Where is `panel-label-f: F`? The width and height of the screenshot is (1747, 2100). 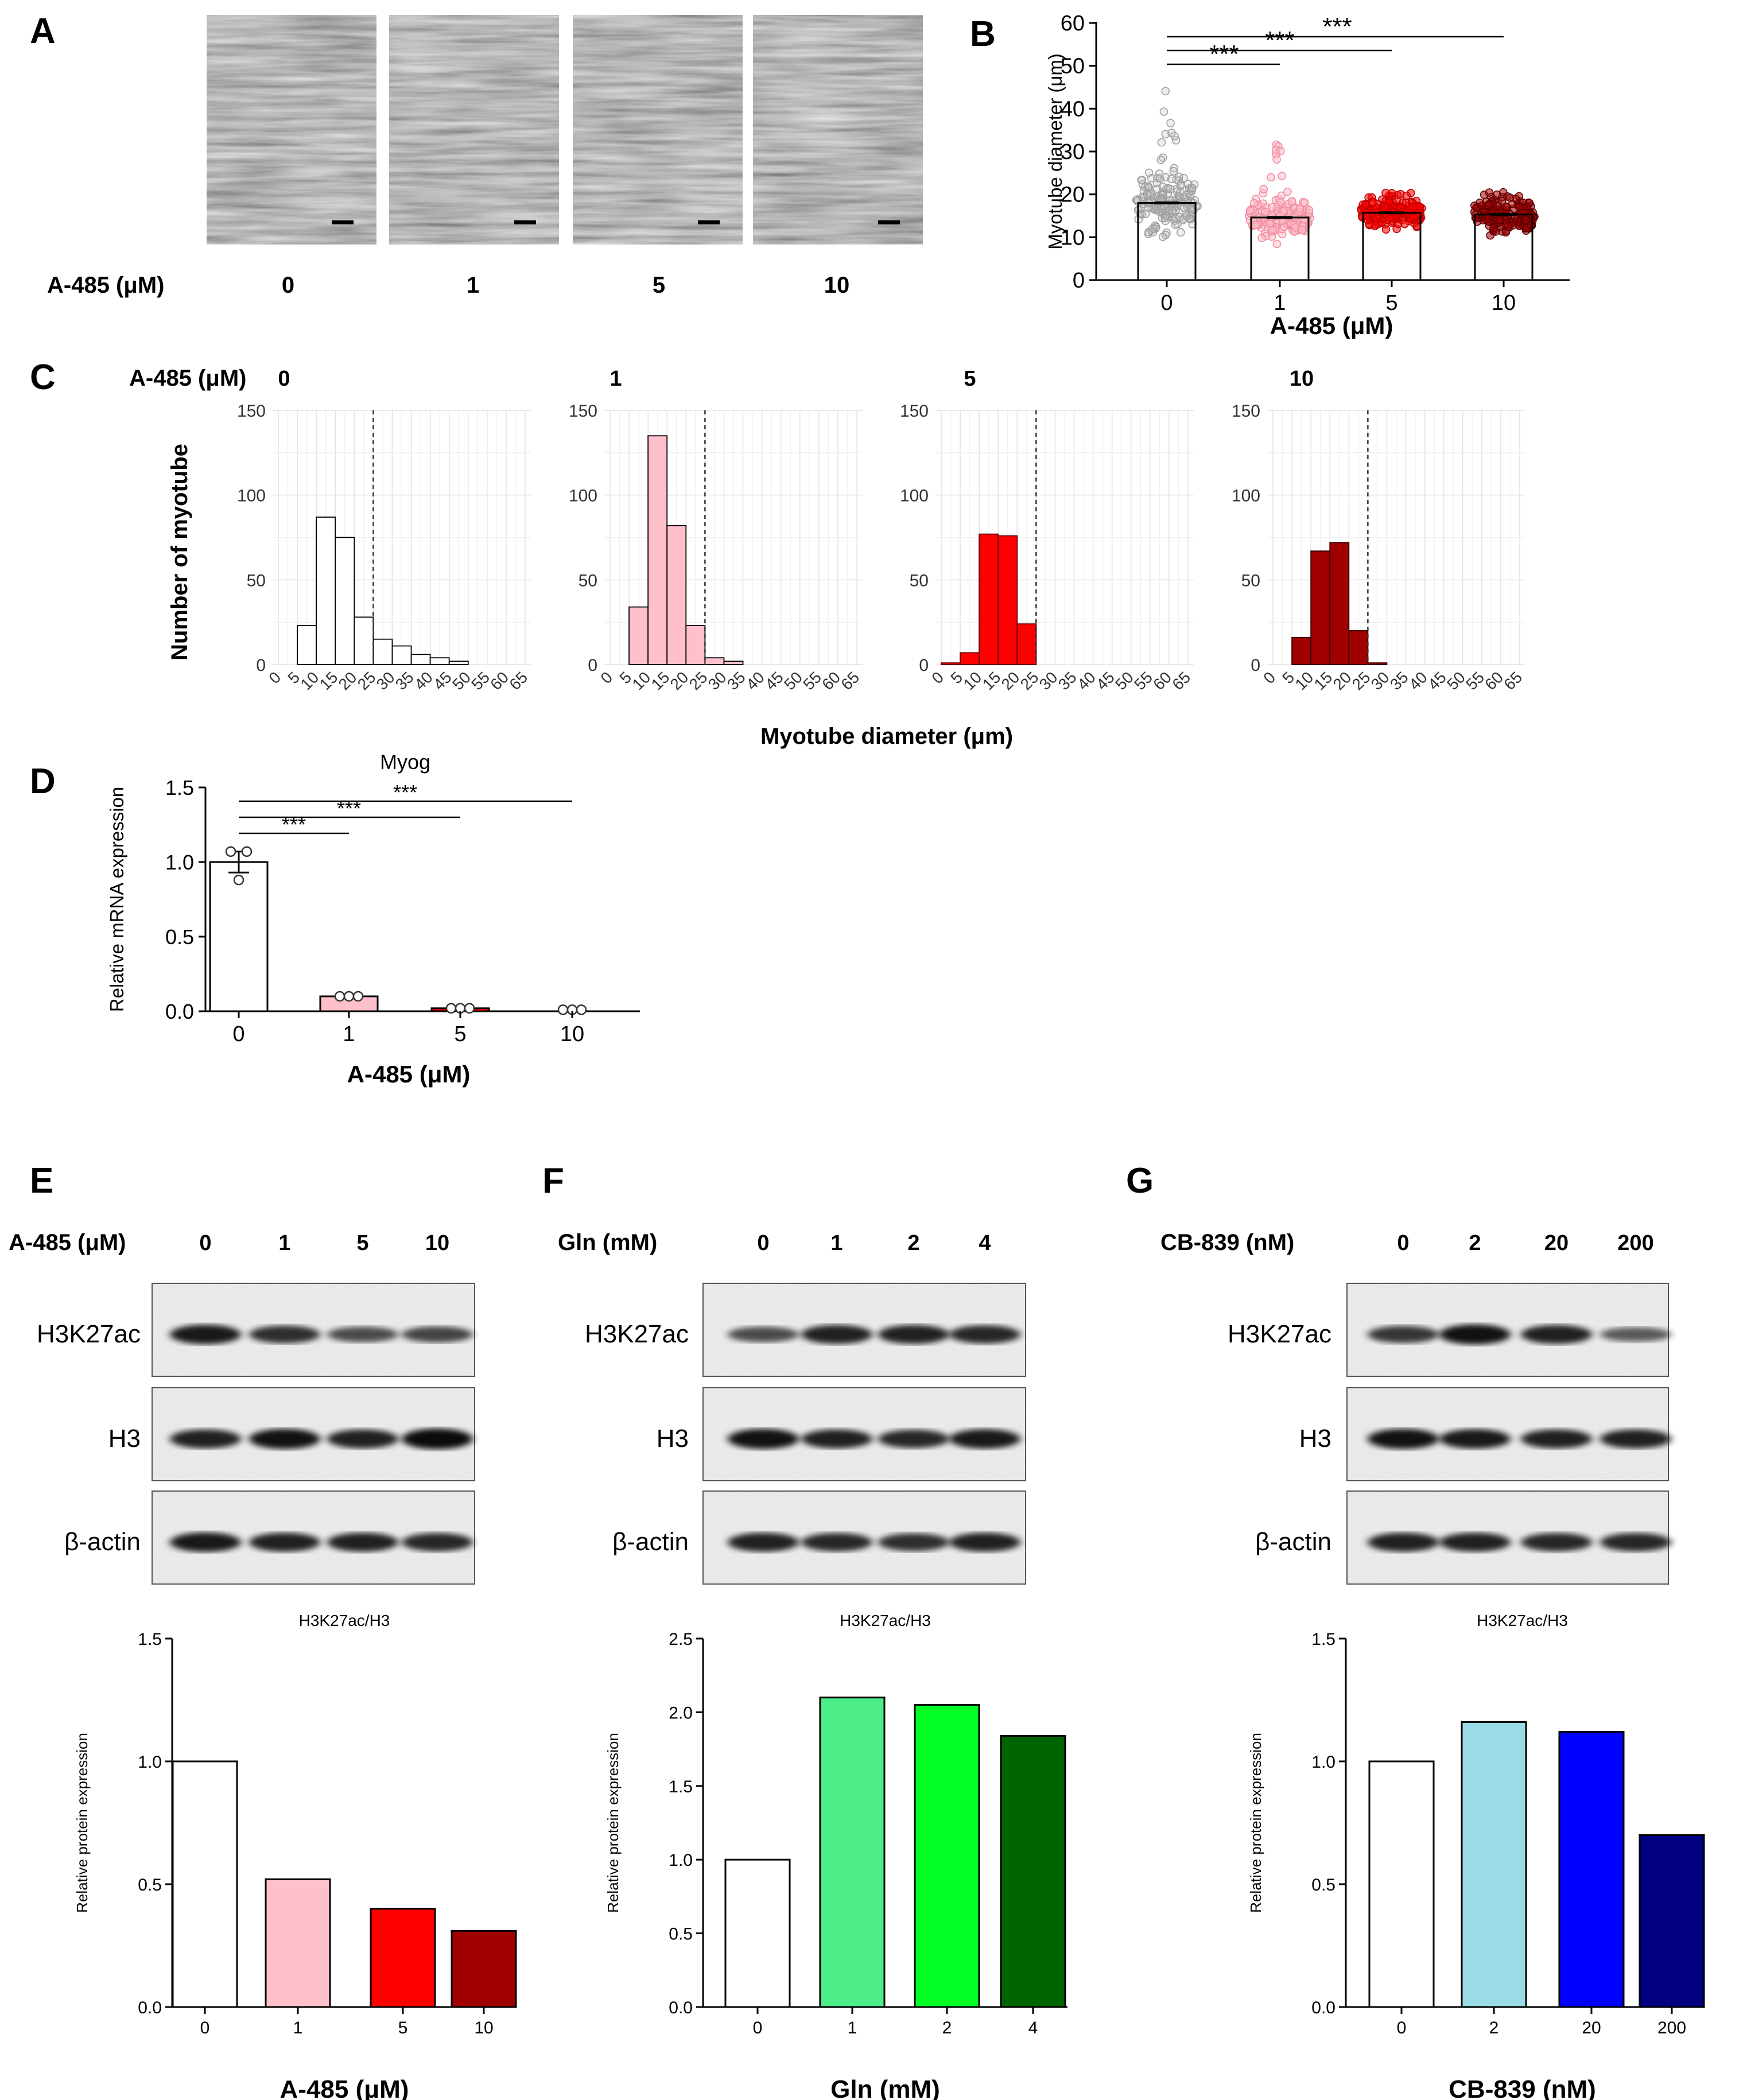
panel-label-f: F is located at coordinates (553, 1181).